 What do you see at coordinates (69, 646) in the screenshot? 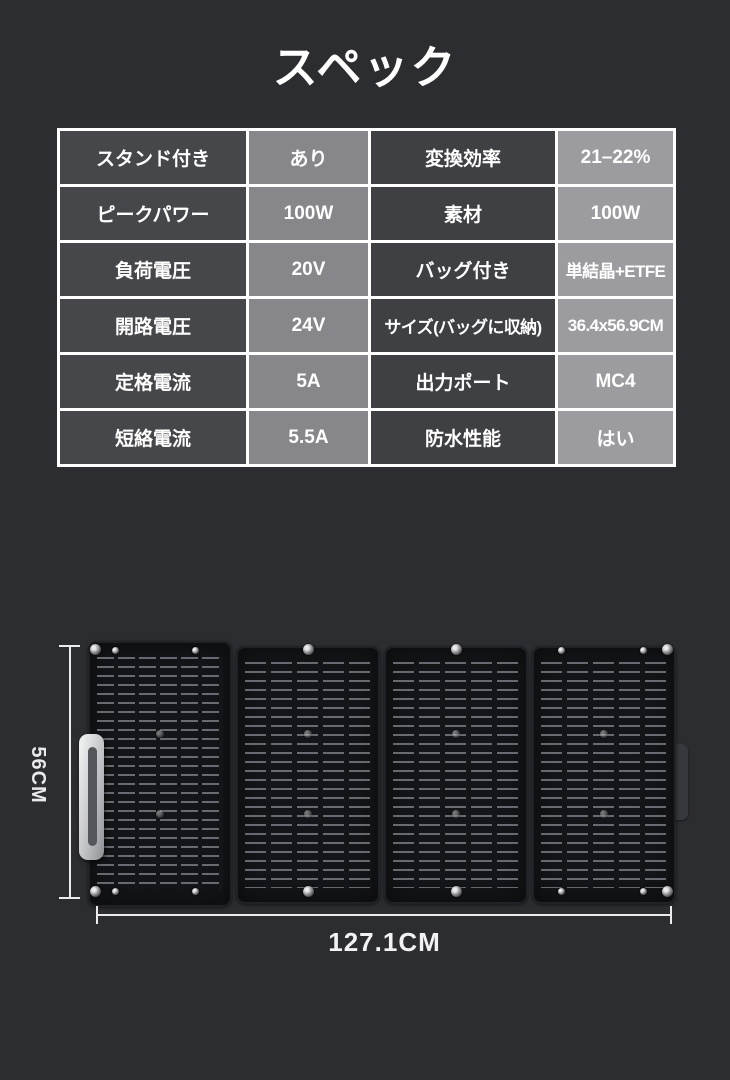
I see `height-dimension-cap-top` at bounding box center [69, 646].